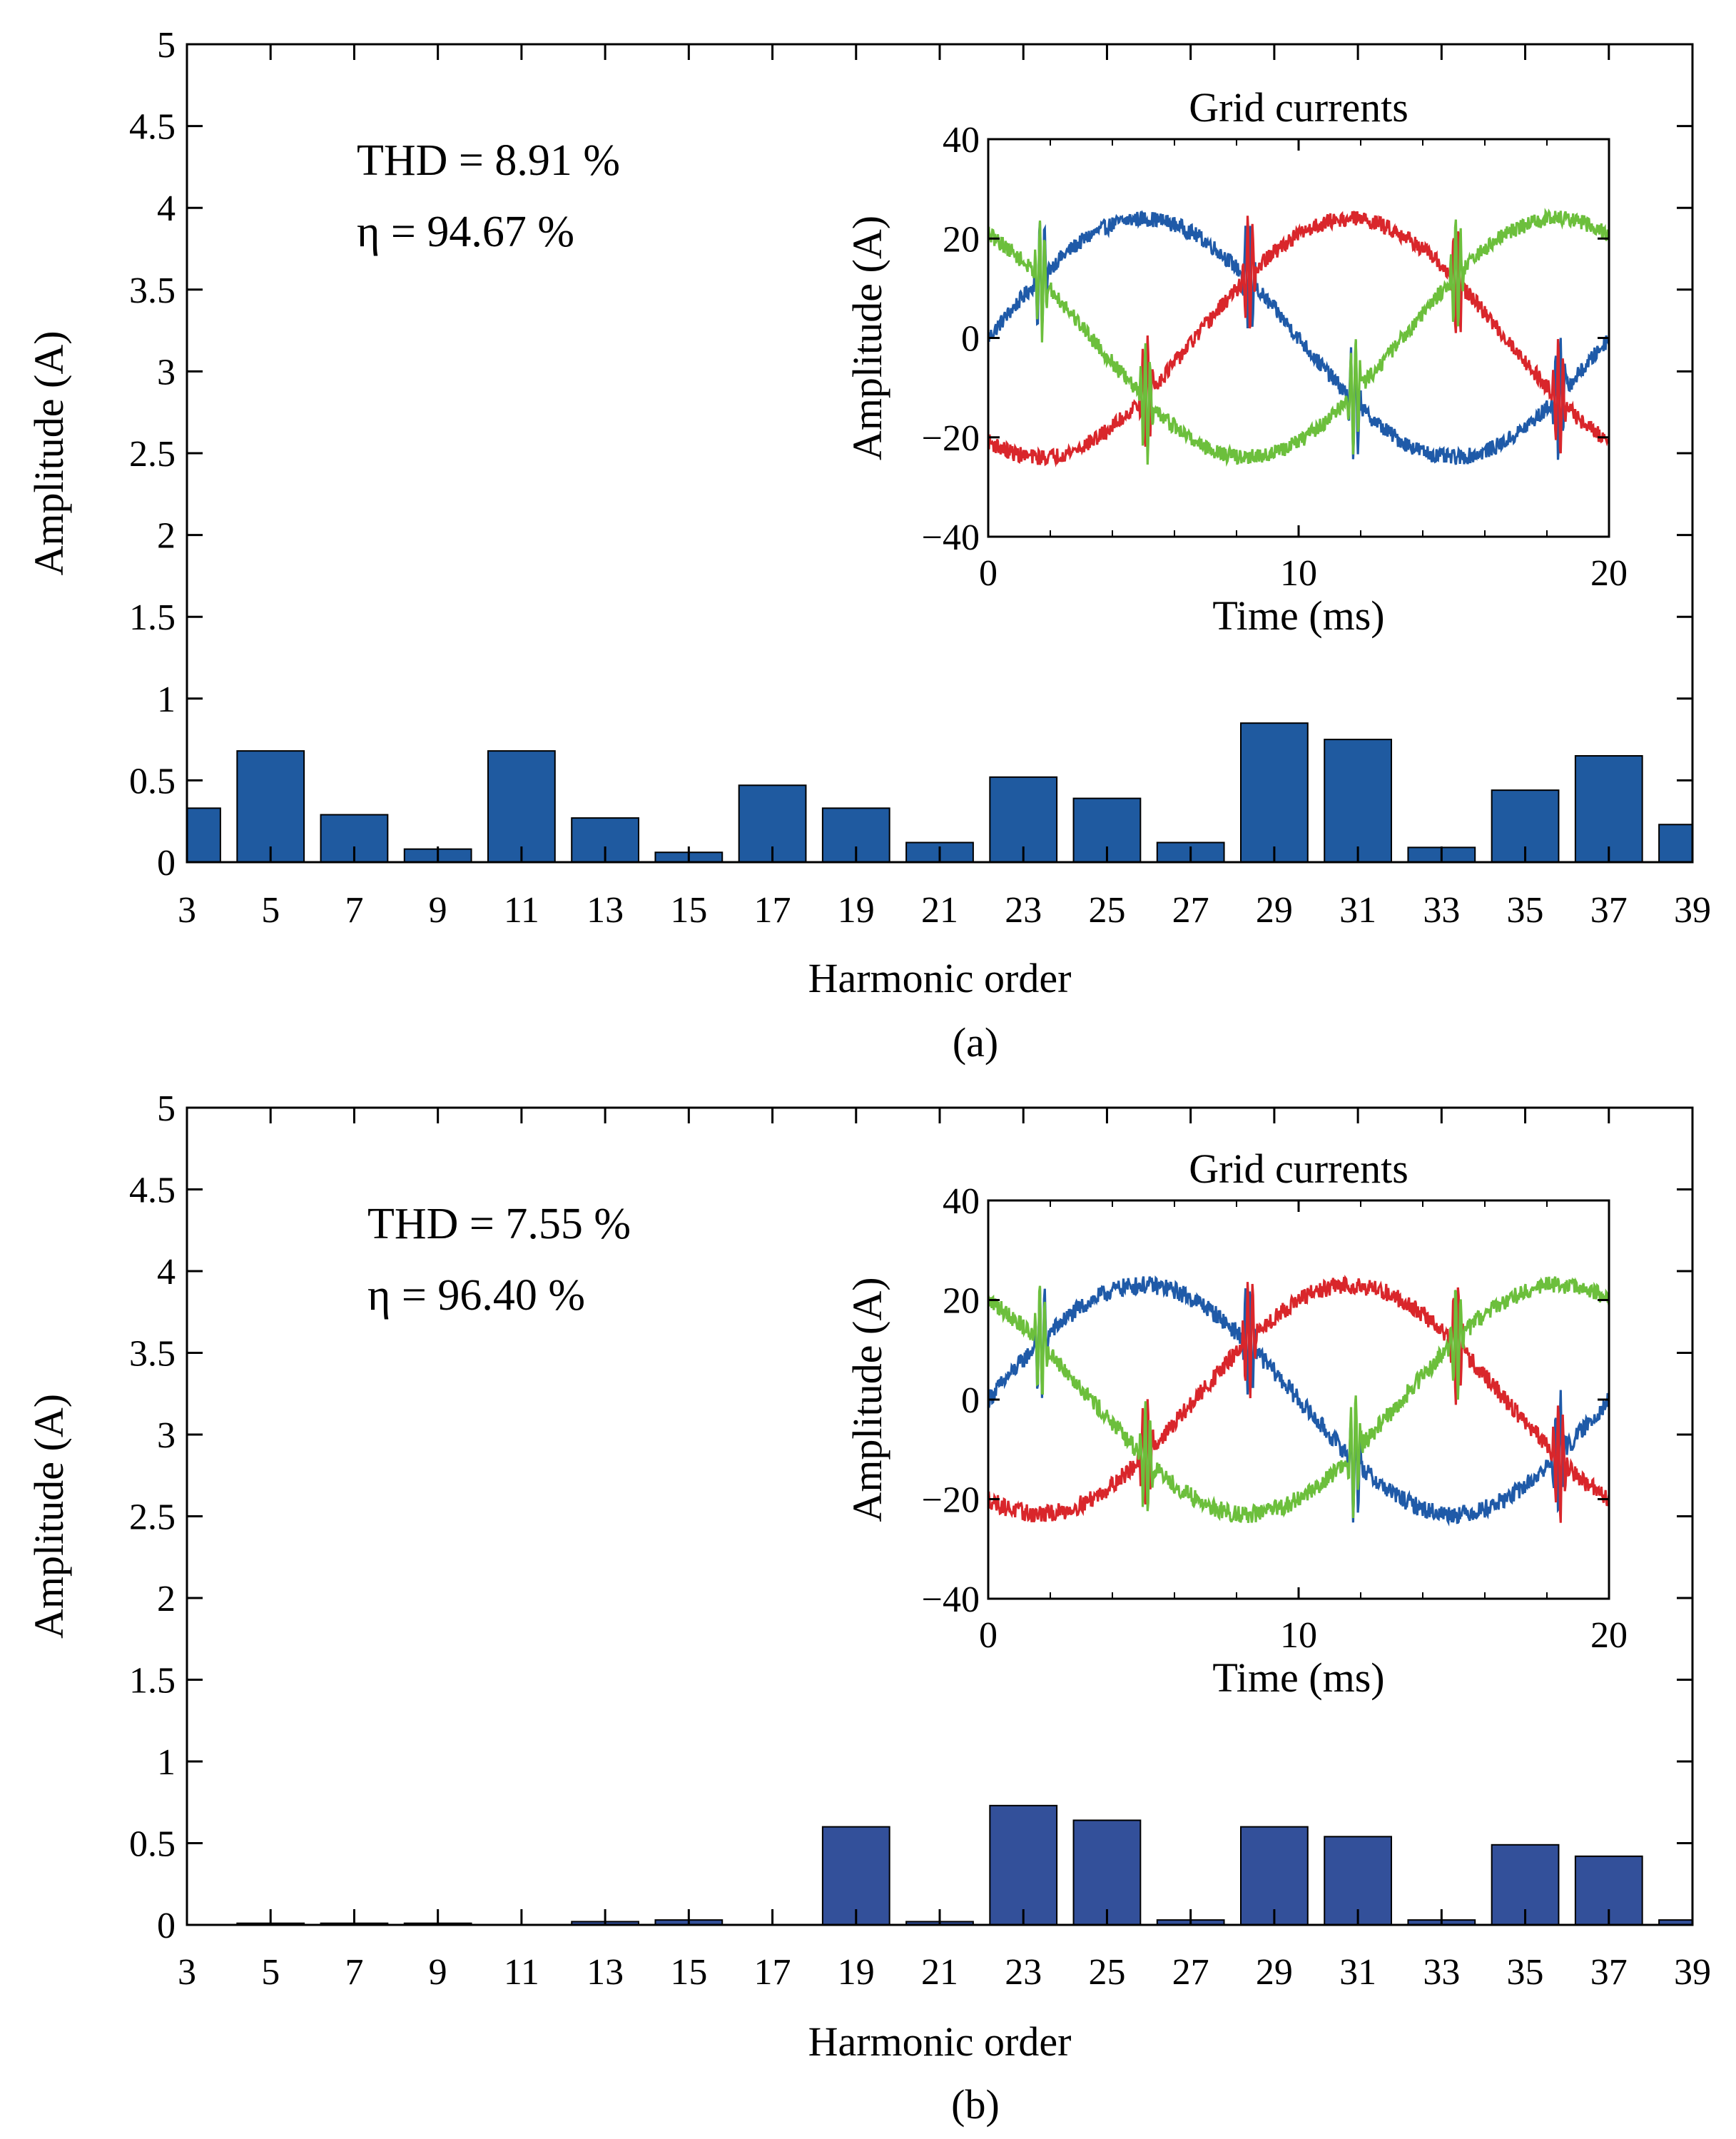 The width and height of the screenshot is (1736, 2139). Describe the element at coordinates (166, 45) in the screenshot. I see `y-tick-label: 5` at that location.